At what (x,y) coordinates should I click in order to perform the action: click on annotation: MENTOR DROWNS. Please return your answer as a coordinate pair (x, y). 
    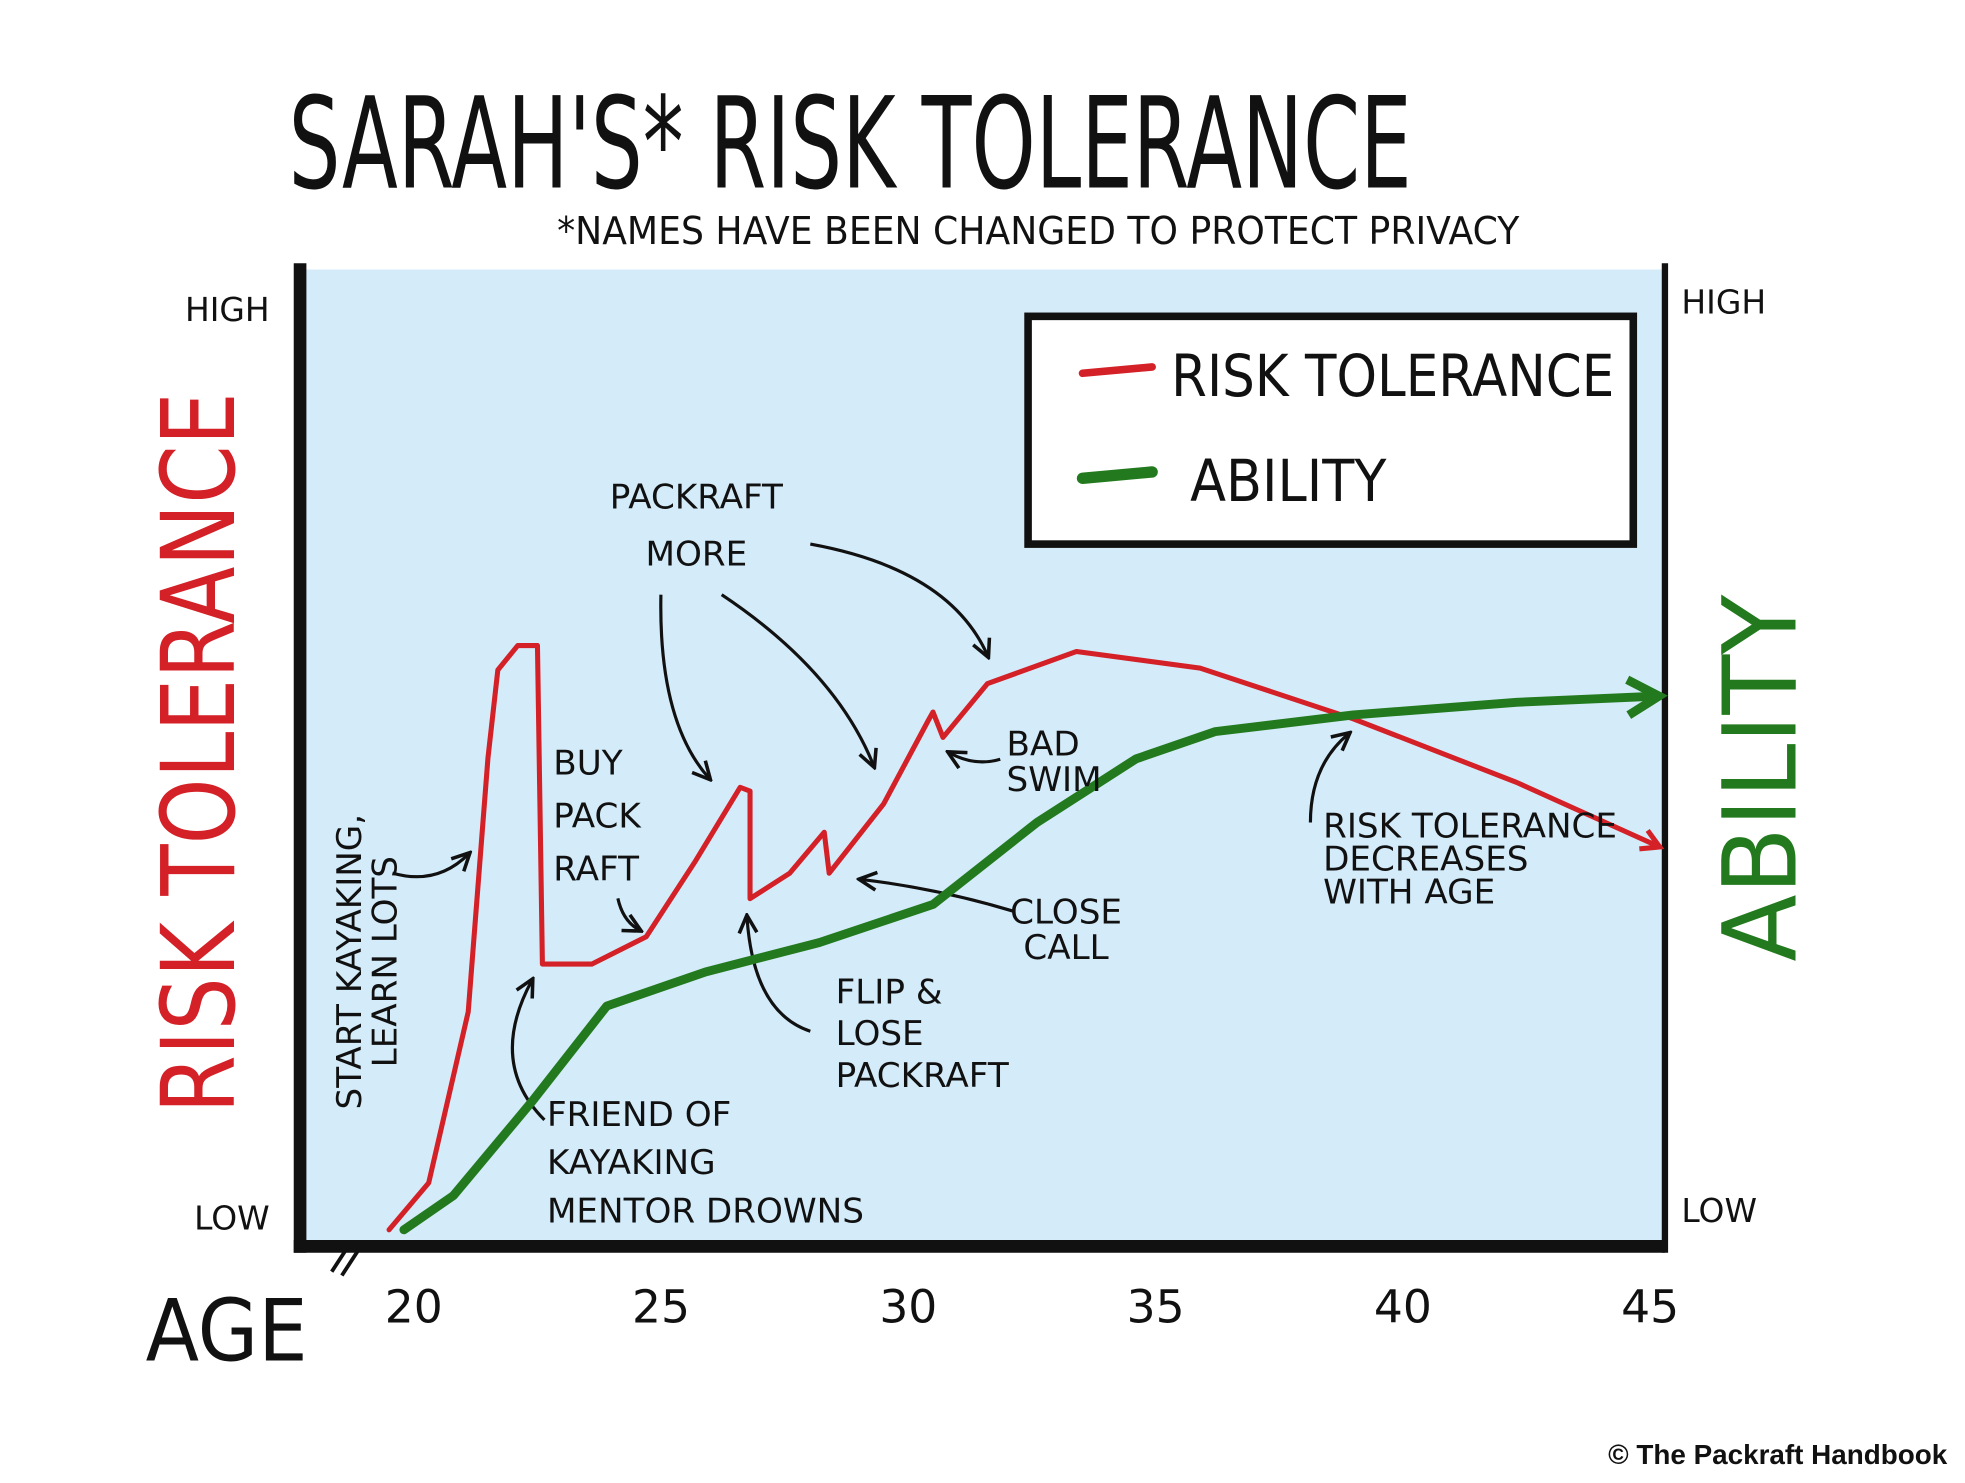
    Looking at the image, I should click on (705, 1211).